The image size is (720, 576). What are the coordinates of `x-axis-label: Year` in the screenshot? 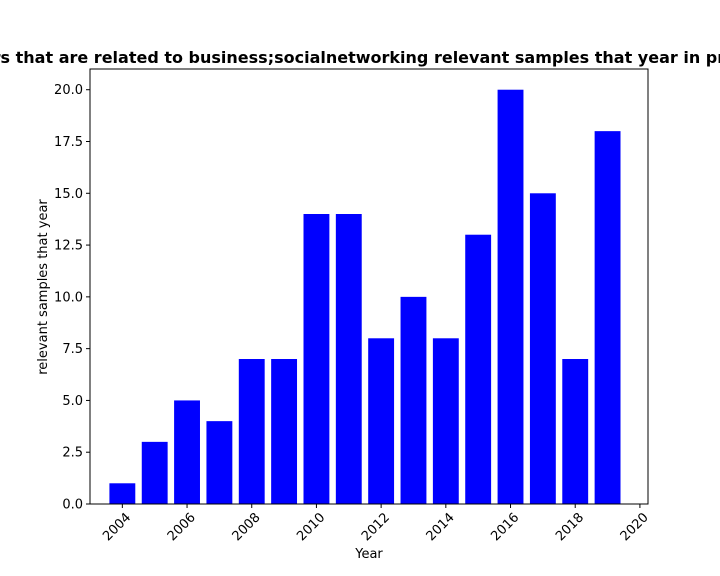 It's located at (368, 554).